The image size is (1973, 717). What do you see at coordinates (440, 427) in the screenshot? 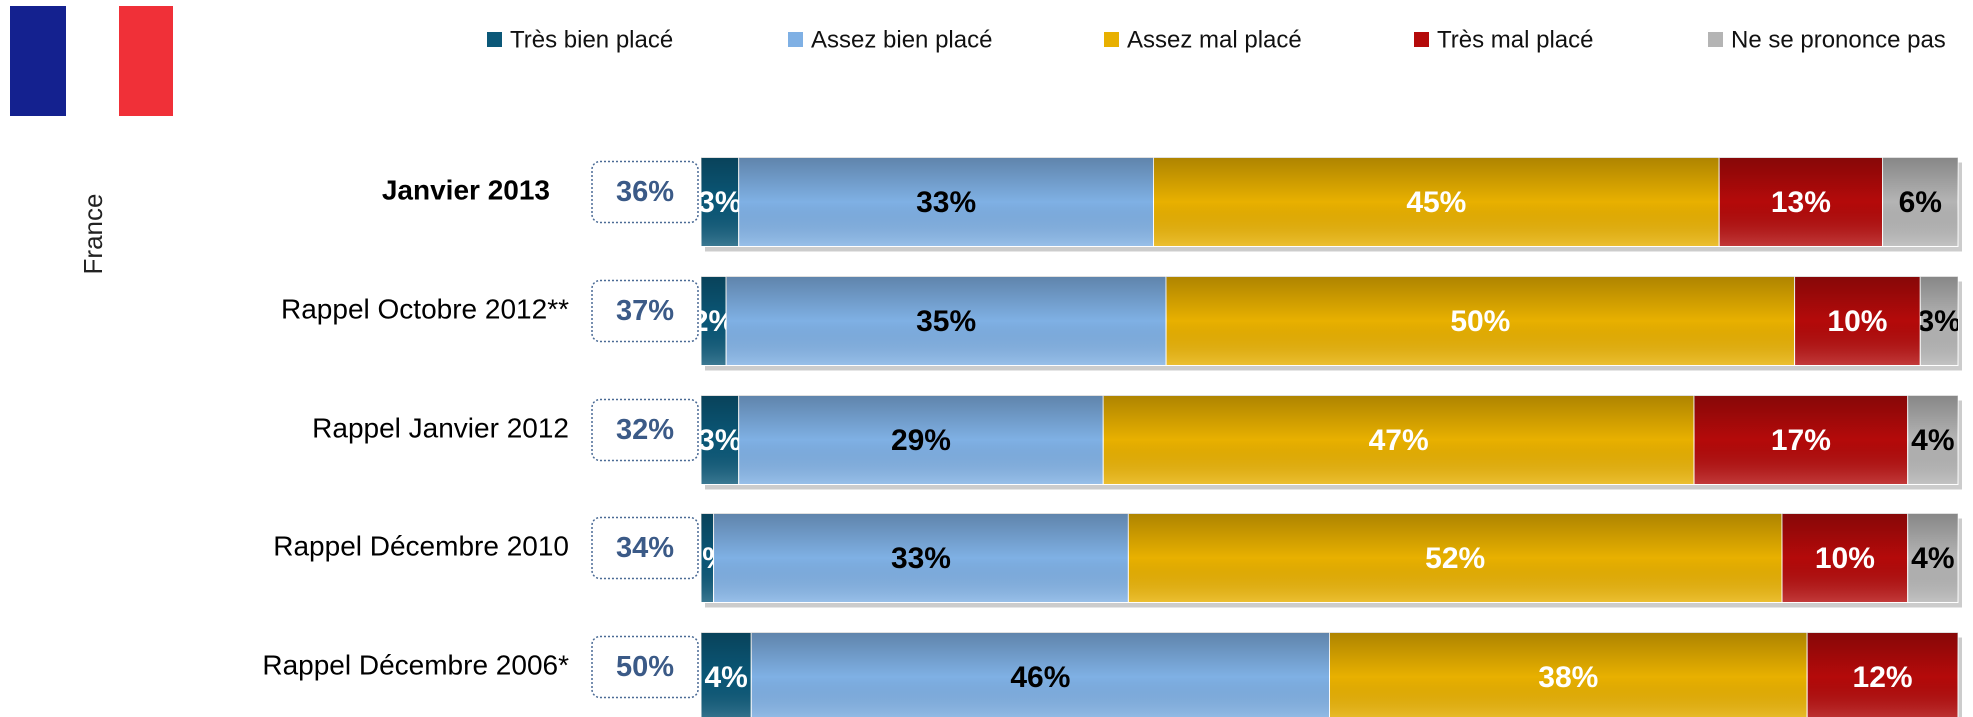
I see `category-label: Rappel Janvier 2012` at bounding box center [440, 427].